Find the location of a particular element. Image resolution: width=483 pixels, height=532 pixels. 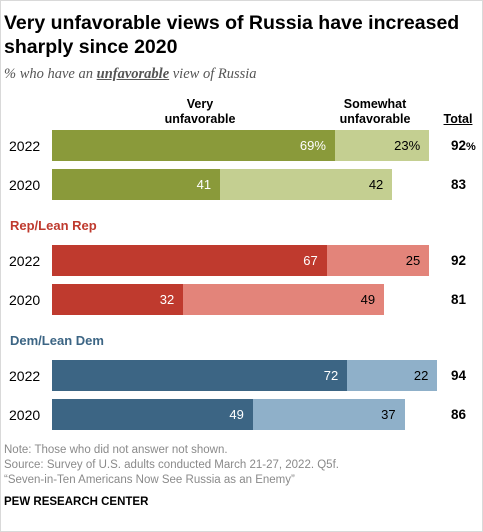

bar-value-label: 25 is located at coordinates (413, 260).